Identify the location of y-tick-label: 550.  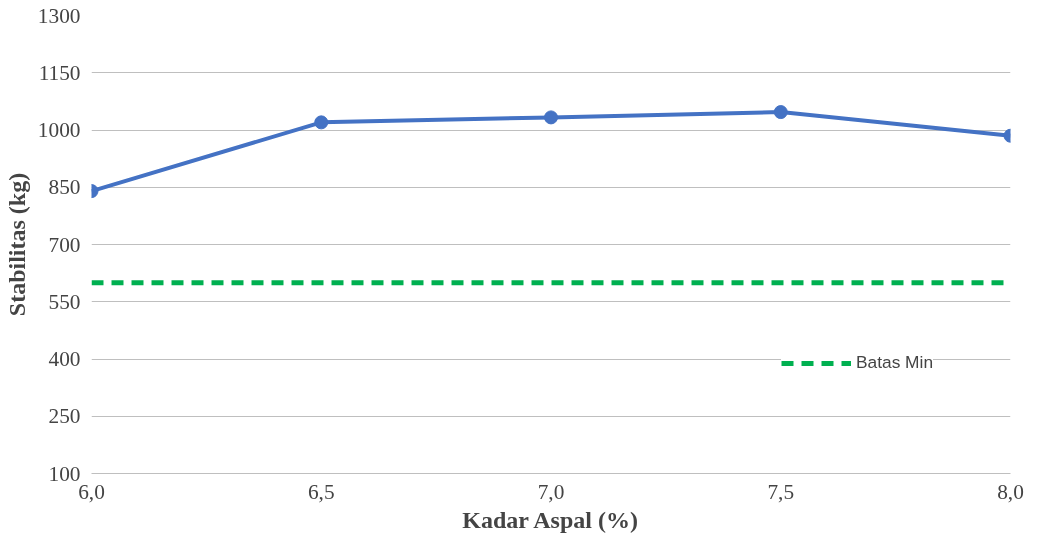
(64, 301).